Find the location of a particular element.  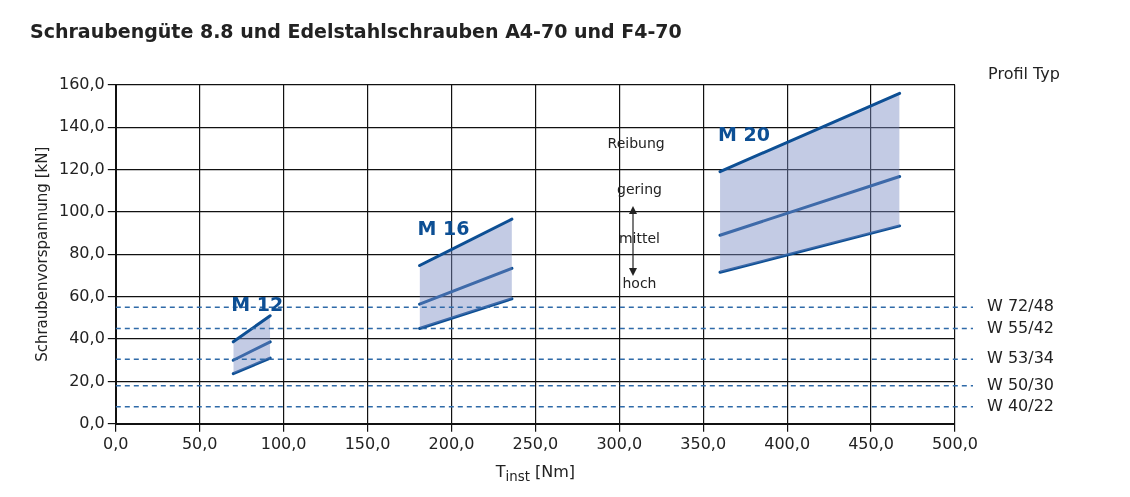

annotation: hoch is located at coordinates (639, 282).